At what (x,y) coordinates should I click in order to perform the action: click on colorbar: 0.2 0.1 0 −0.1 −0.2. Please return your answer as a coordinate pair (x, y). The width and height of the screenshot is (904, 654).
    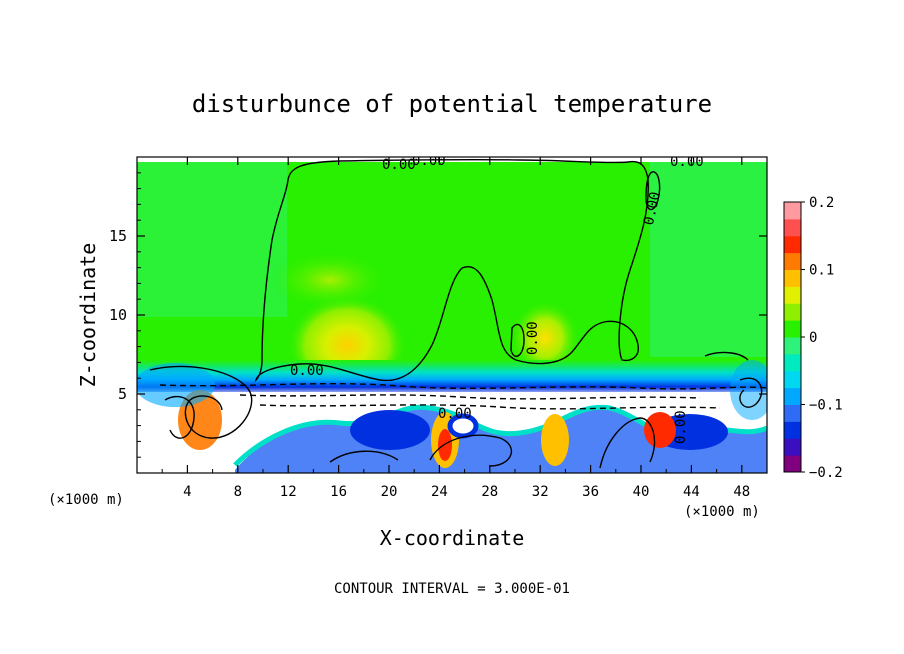
    Looking at the image, I should click on (813, 338).